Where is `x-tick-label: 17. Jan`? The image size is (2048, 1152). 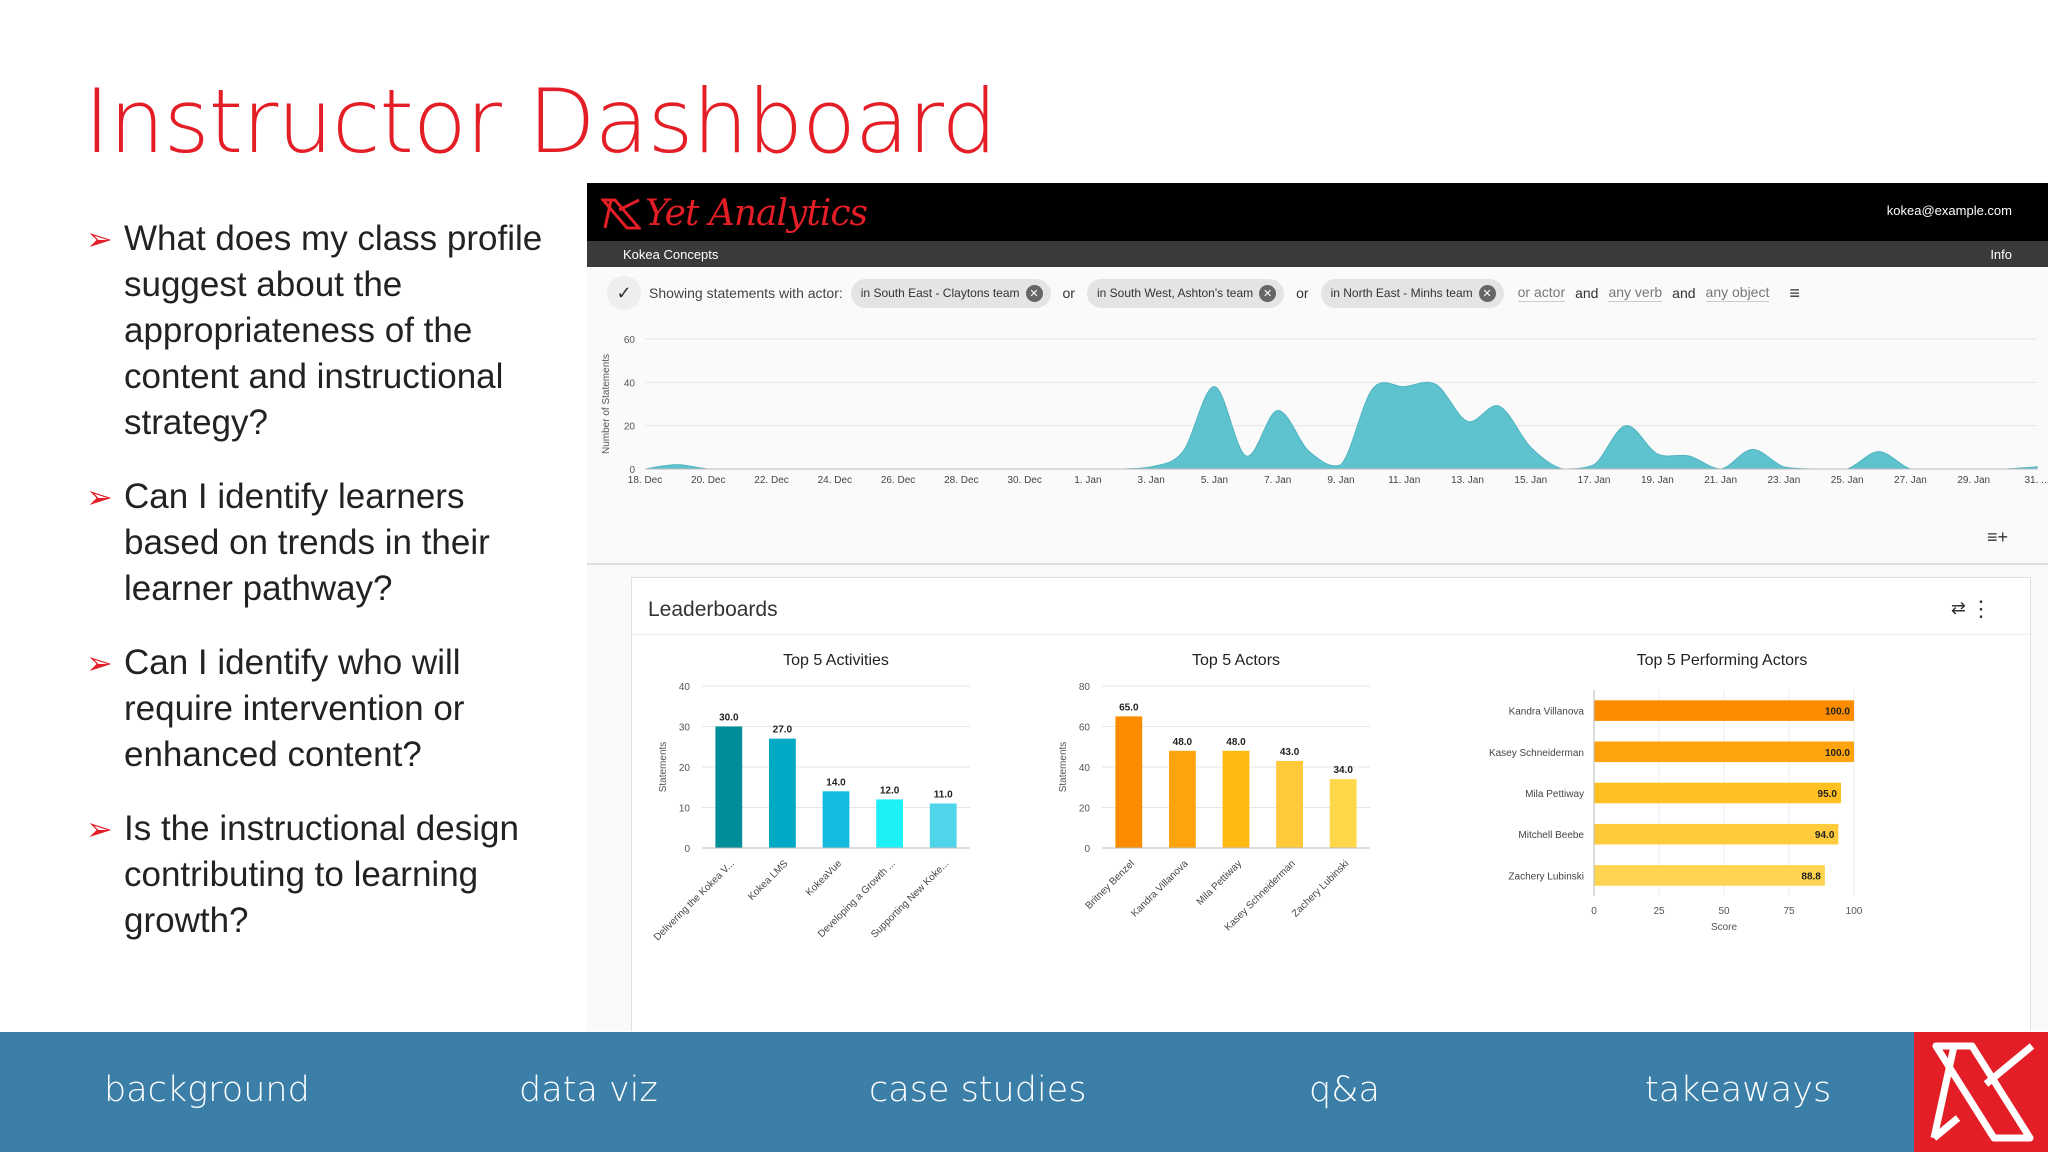 x-tick-label: 17. Jan is located at coordinates (1594, 480).